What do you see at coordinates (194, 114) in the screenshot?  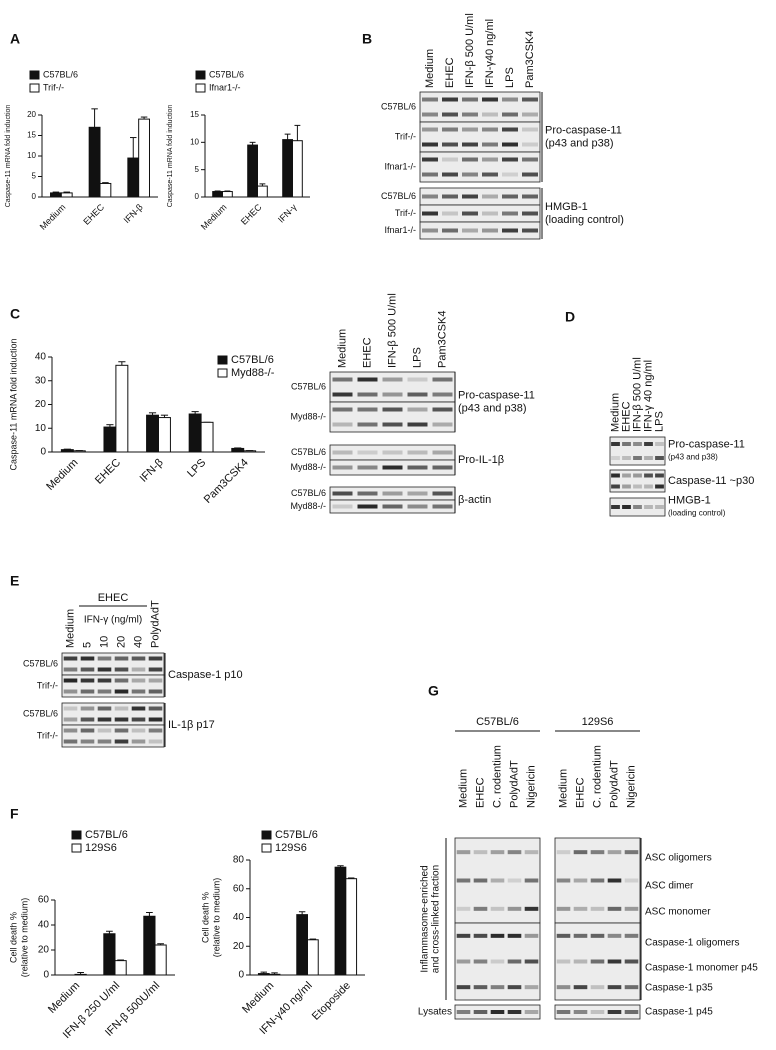 I see `y-tick-label: 15` at bounding box center [194, 114].